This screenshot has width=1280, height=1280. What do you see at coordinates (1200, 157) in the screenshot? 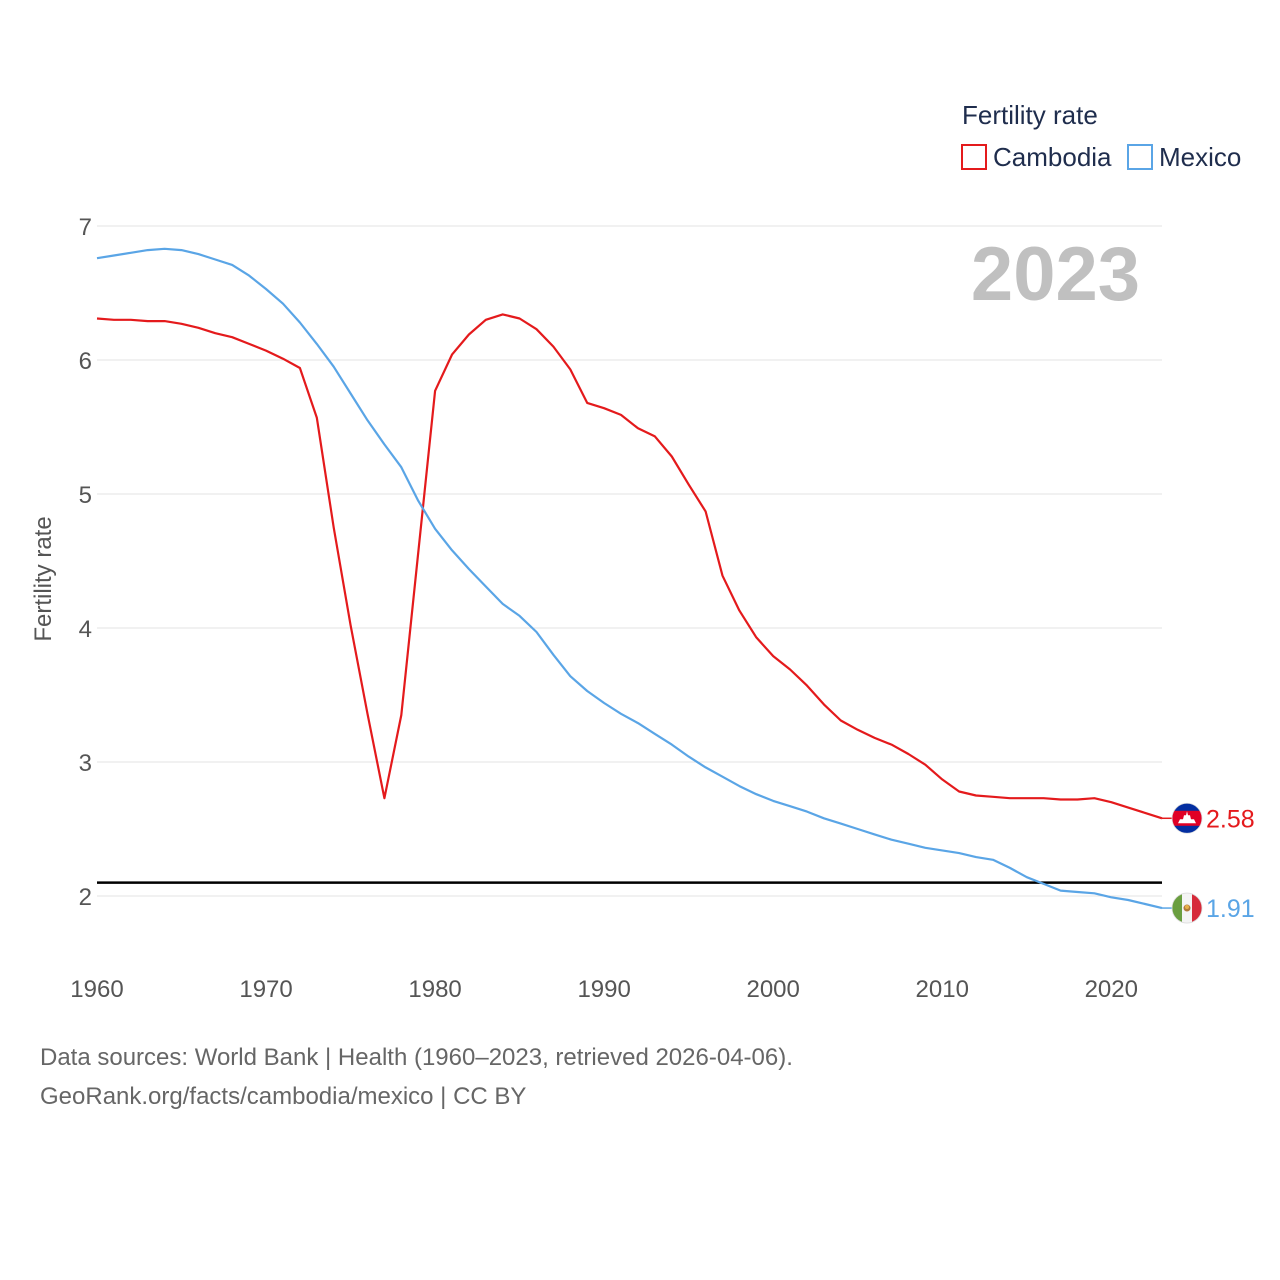
I see `legend-label: Mexico` at bounding box center [1200, 157].